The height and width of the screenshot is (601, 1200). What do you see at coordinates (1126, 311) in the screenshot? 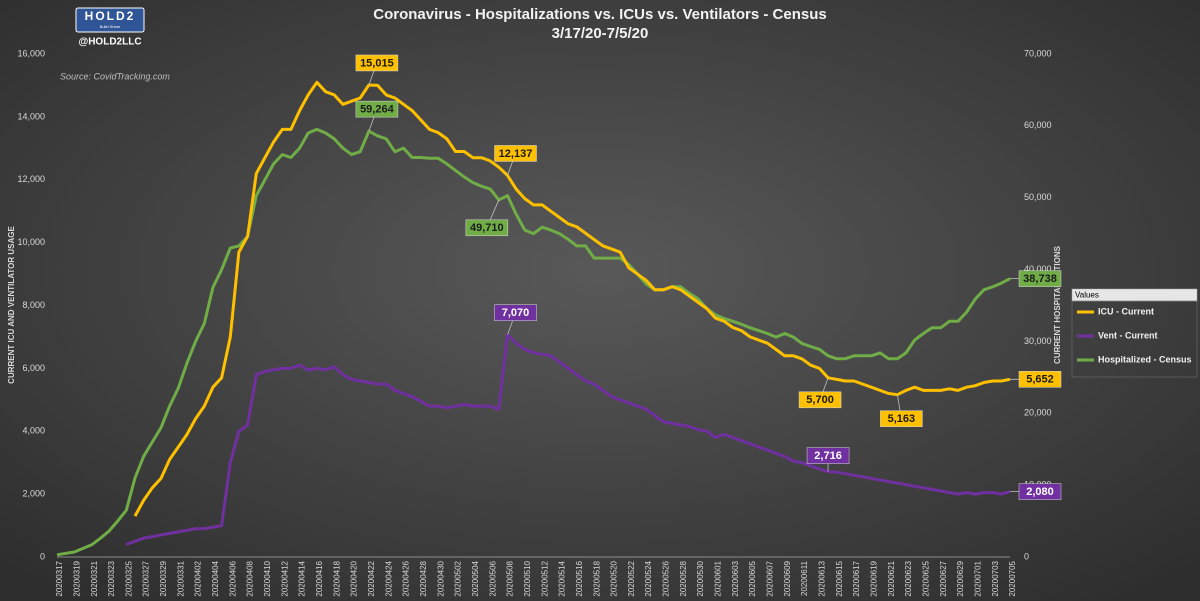
I see `legend-label: ICU - Current` at bounding box center [1126, 311].